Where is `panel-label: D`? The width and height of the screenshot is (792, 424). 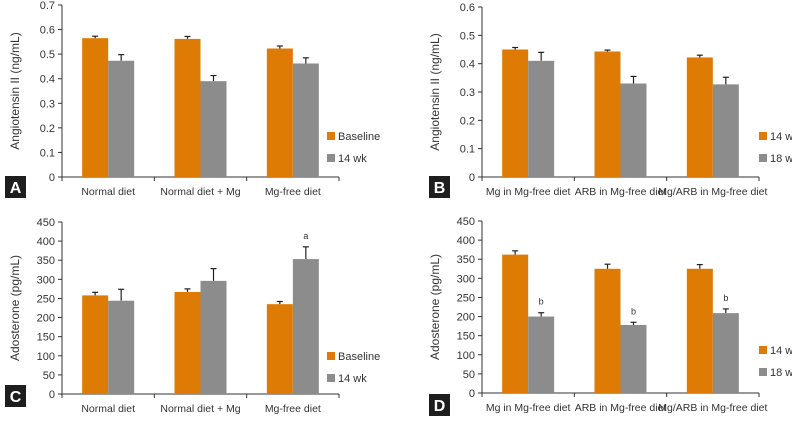 panel-label: D is located at coordinates (440, 406).